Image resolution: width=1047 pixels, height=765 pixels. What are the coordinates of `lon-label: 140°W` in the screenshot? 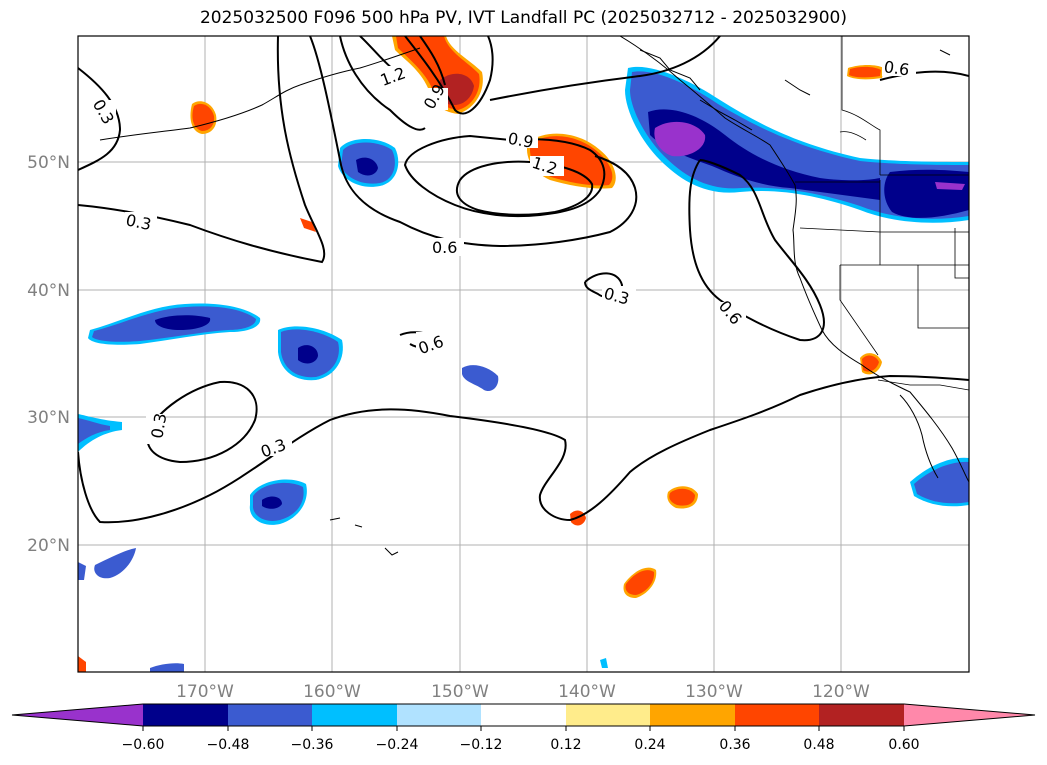 It's located at (587, 692).